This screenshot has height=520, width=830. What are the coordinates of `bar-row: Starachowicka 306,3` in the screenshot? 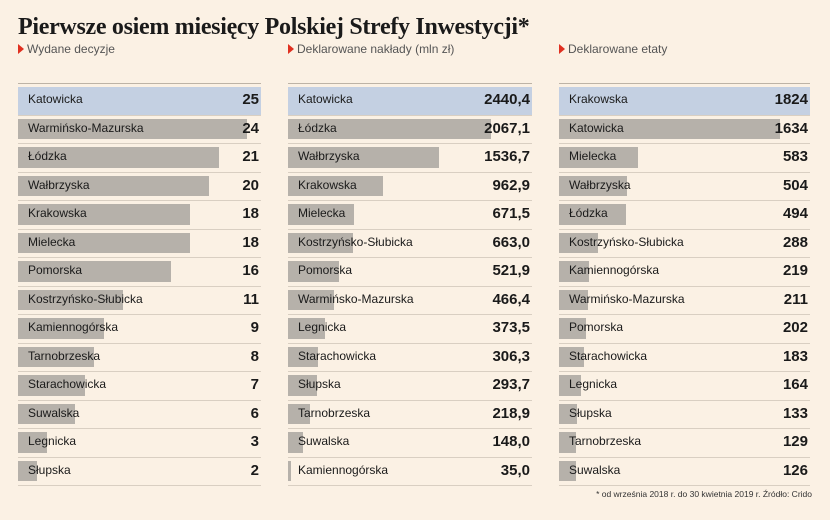 It's located at (410, 358).